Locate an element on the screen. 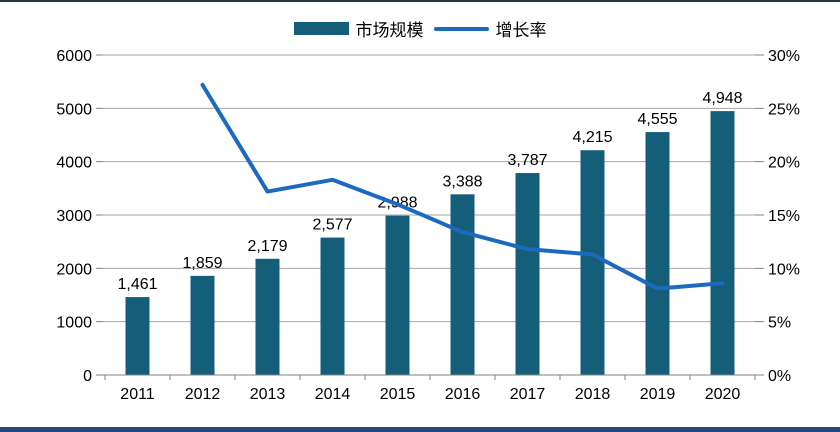 The height and width of the screenshot is (432, 840). left-axis-label: 3000 is located at coordinates (74, 216).